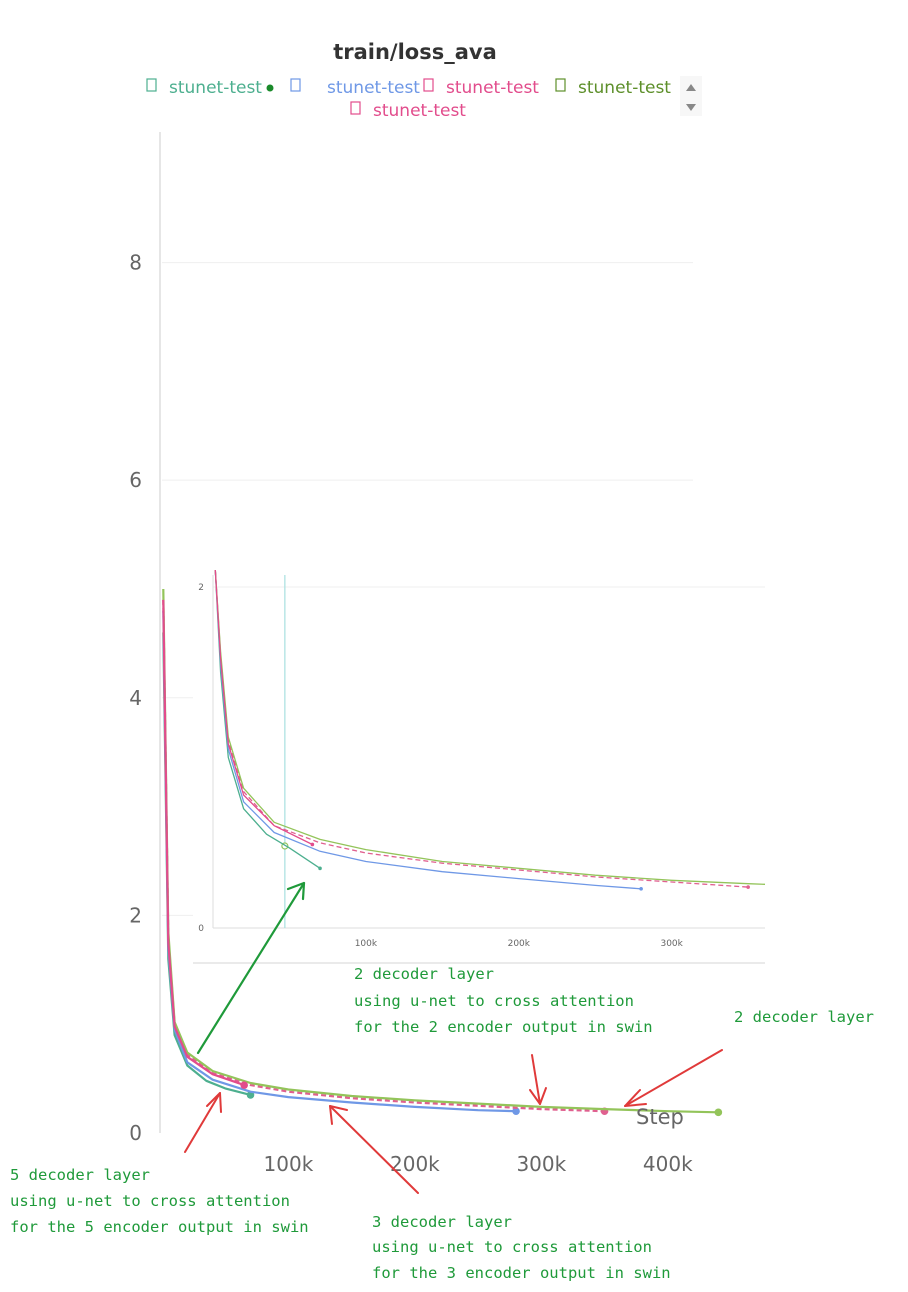  I want to click on note-3-layer-line: for the 3 encoder output in swin, so click(521, 1273).